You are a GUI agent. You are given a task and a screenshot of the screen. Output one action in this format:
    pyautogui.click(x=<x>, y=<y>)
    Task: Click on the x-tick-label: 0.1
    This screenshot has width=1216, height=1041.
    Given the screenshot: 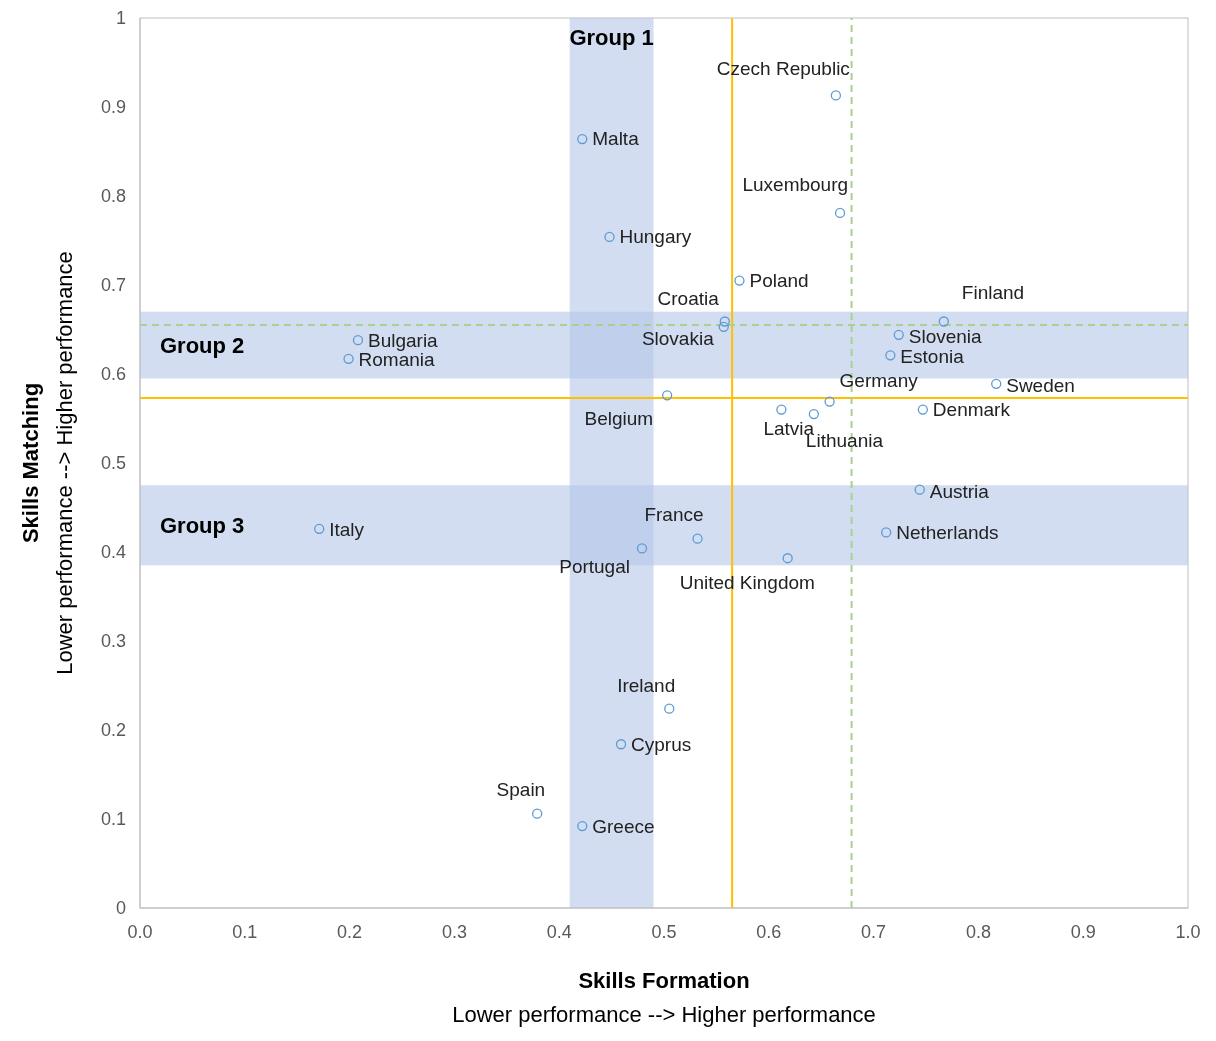 What is the action you would take?
    pyautogui.click(x=245, y=932)
    